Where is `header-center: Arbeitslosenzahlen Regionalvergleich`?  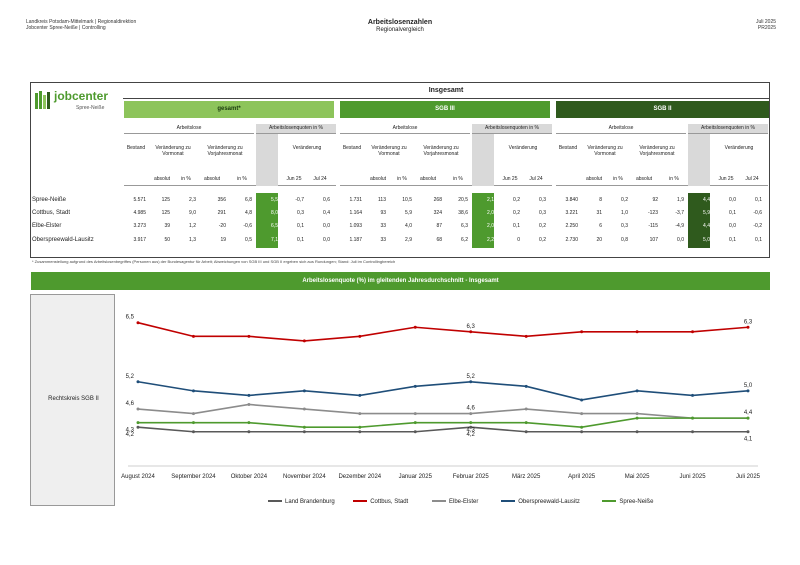
header-center: Arbeitslosenzahlen Regionalvergleich is located at coordinates (400, 26).